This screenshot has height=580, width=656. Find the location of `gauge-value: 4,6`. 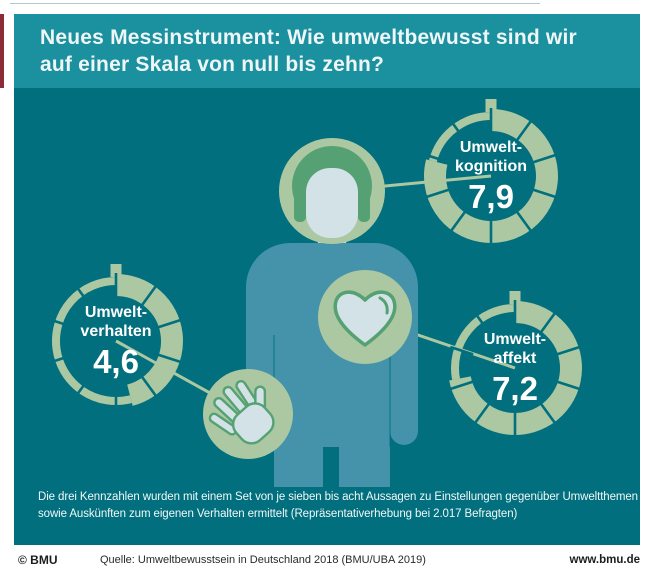

gauge-value: 4,6 is located at coordinates (116, 361).